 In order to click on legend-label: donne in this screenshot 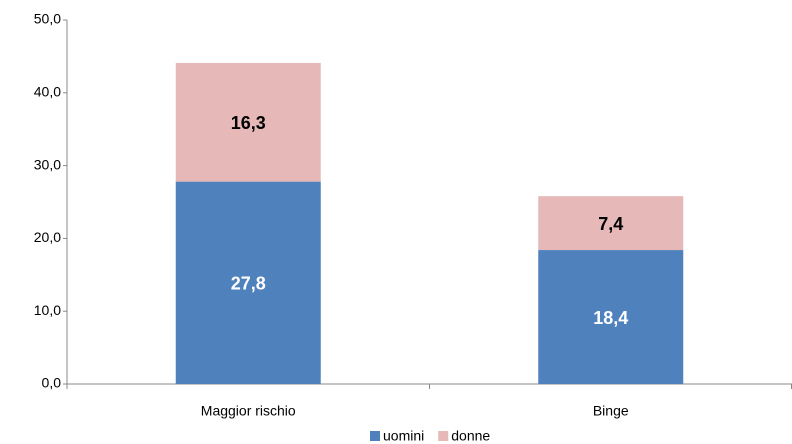, I will do `click(470, 436)`.